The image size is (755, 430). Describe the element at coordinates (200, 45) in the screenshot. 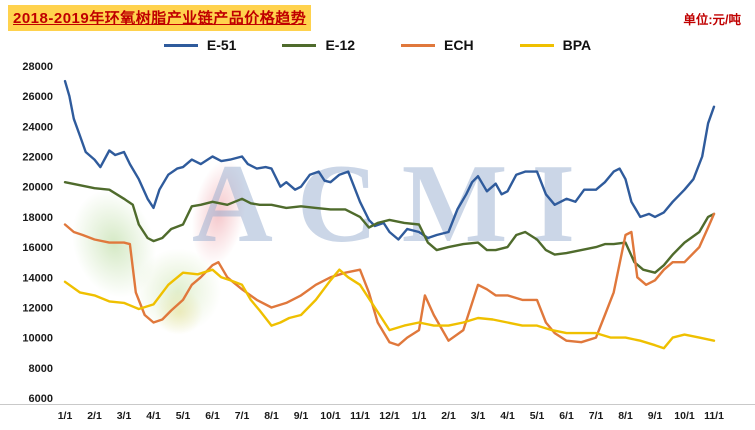

I see `legend-item-e51: E-51` at that location.